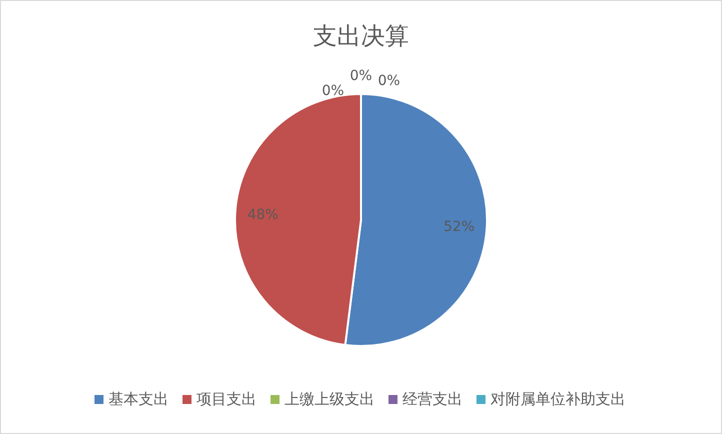 Image resolution: width=722 pixels, height=434 pixels. I want to click on chart-title: 支出决算, so click(361, 36).